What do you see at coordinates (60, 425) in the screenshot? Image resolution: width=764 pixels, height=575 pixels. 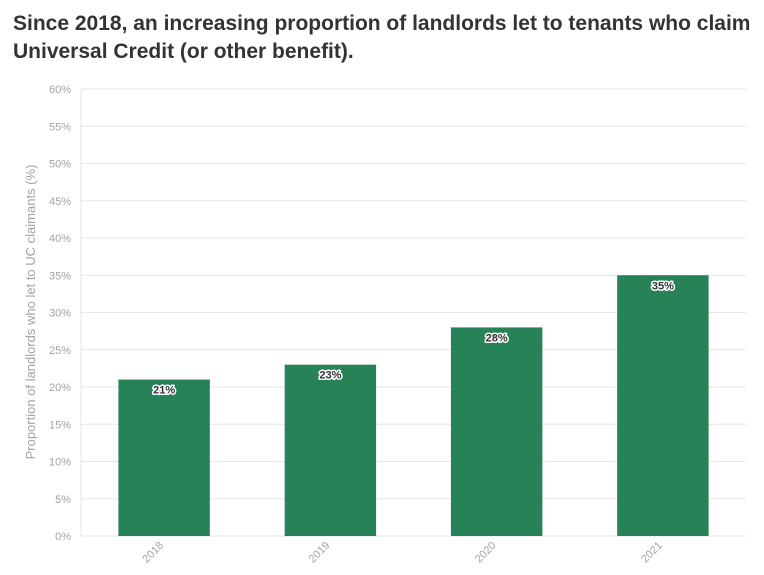 I see `y-tick-label: 15%` at bounding box center [60, 425].